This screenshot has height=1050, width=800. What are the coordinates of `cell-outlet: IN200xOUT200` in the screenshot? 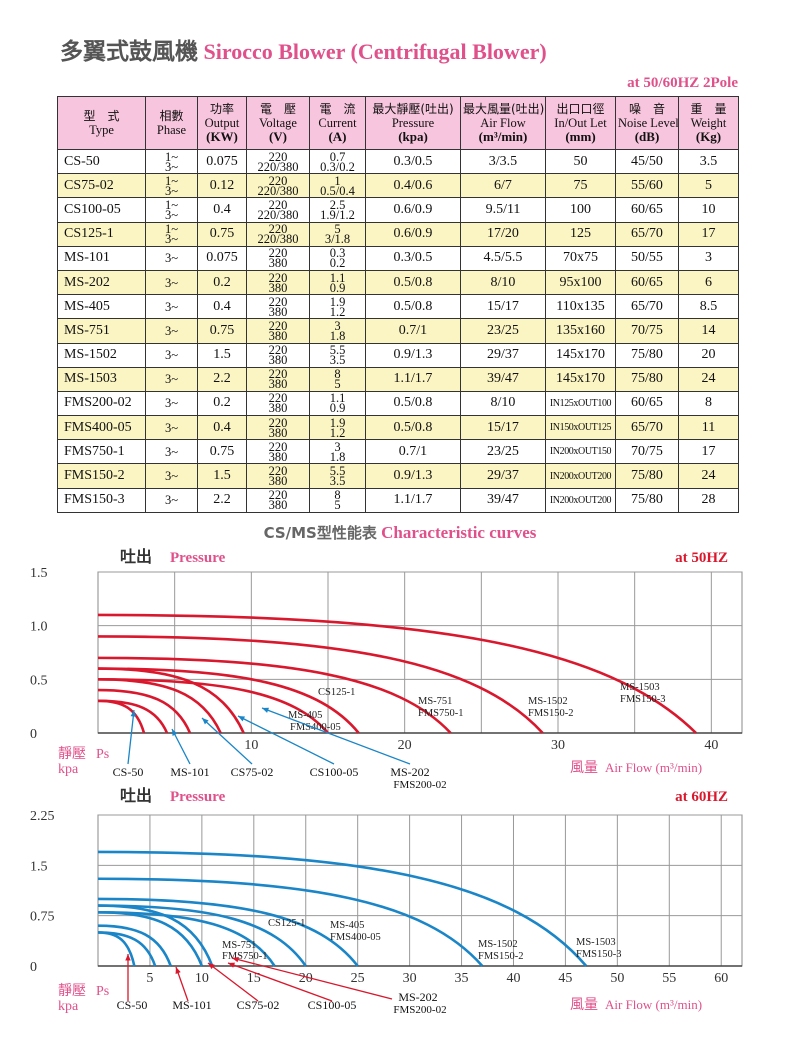 It's located at (580, 476).